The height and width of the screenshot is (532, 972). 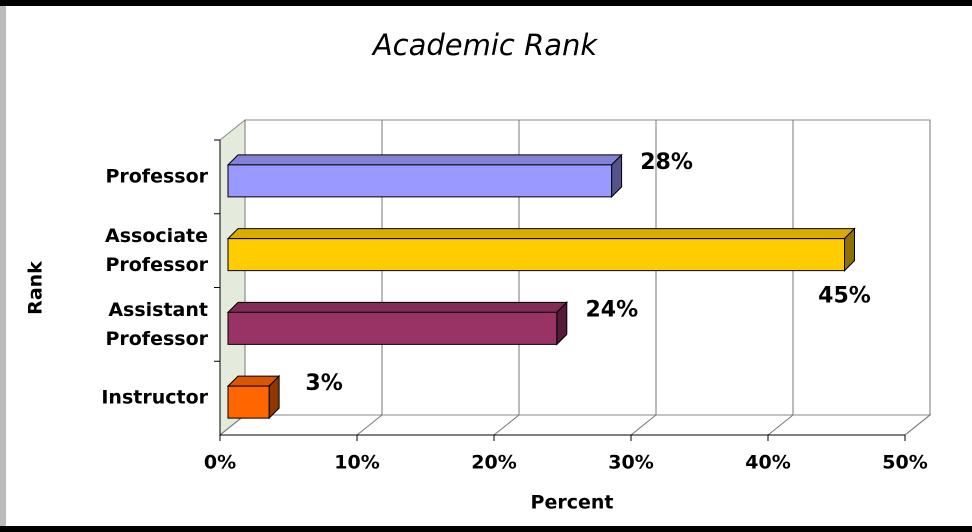 What do you see at coordinates (36, 288) in the screenshot?
I see `y-axis-label: Rank` at bounding box center [36, 288].